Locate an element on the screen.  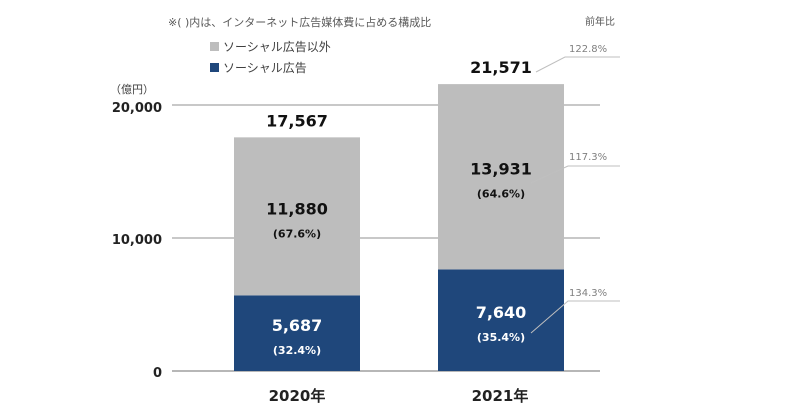
legend-swatch-other is located at coordinates (214, 46).